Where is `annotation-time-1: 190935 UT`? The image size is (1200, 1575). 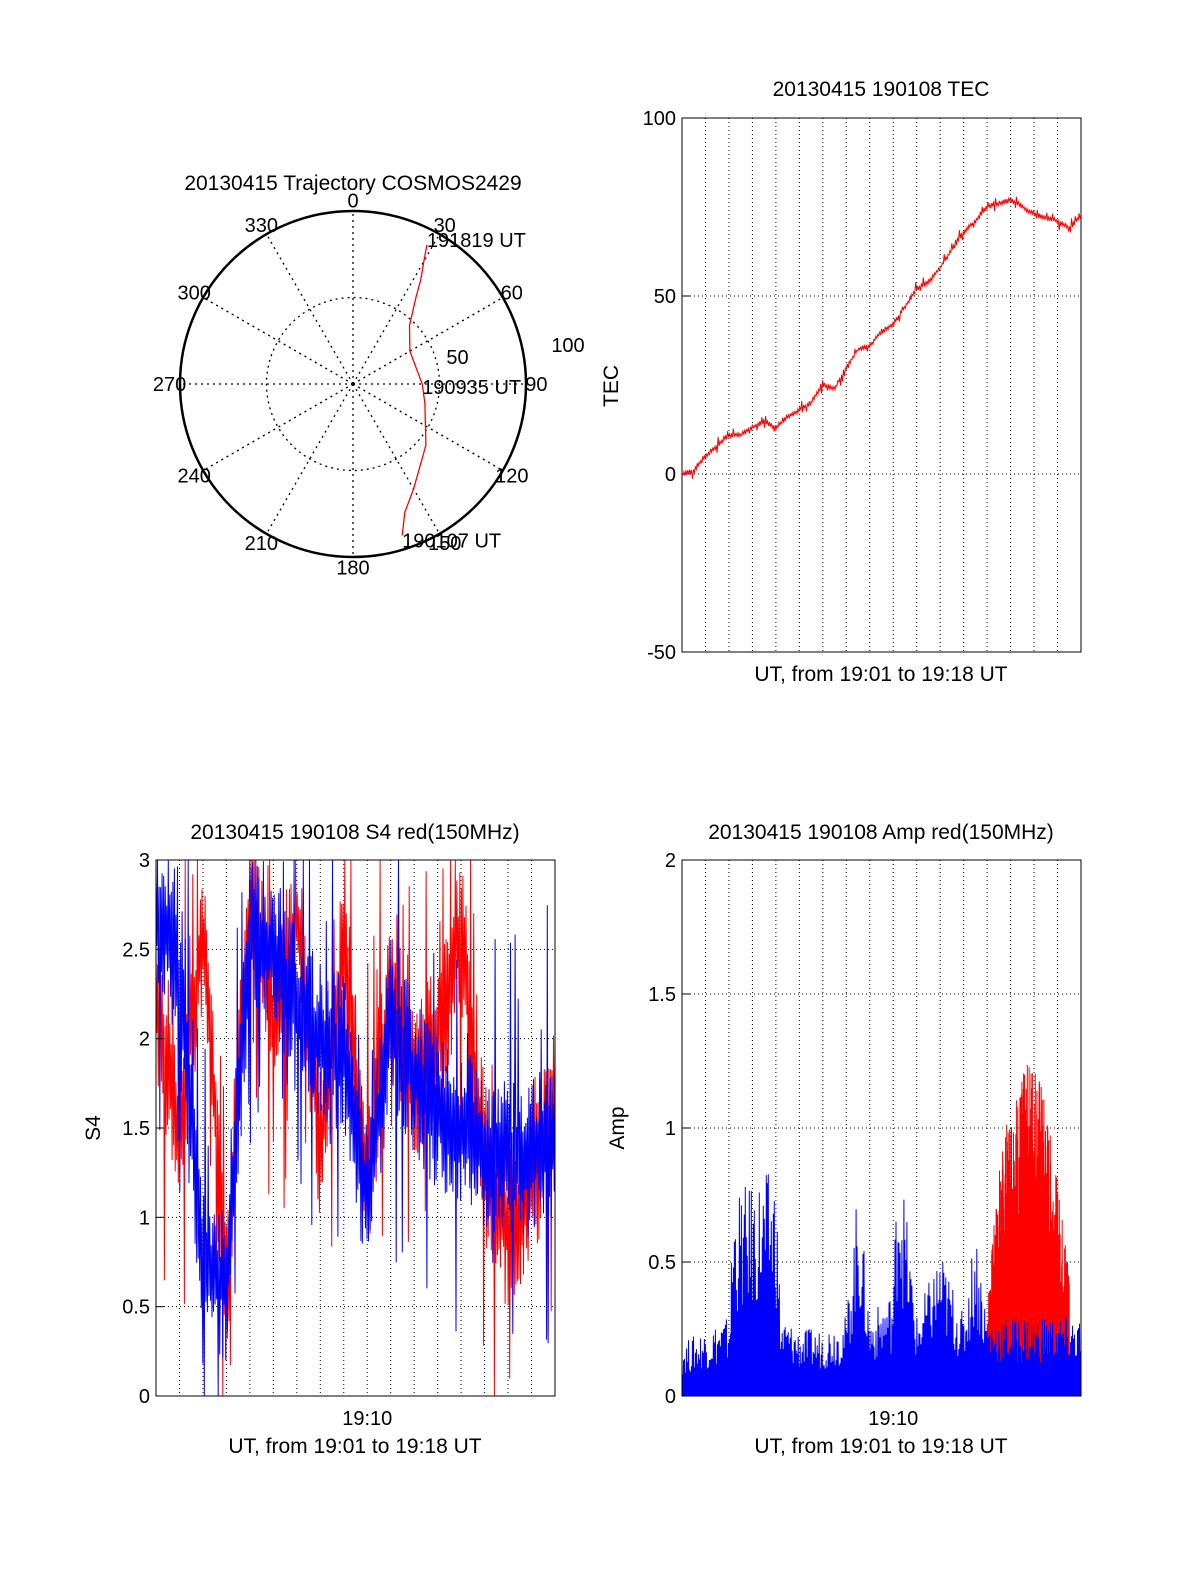
annotation-time-1: 190935 UT is located at coordinates (471, 388).